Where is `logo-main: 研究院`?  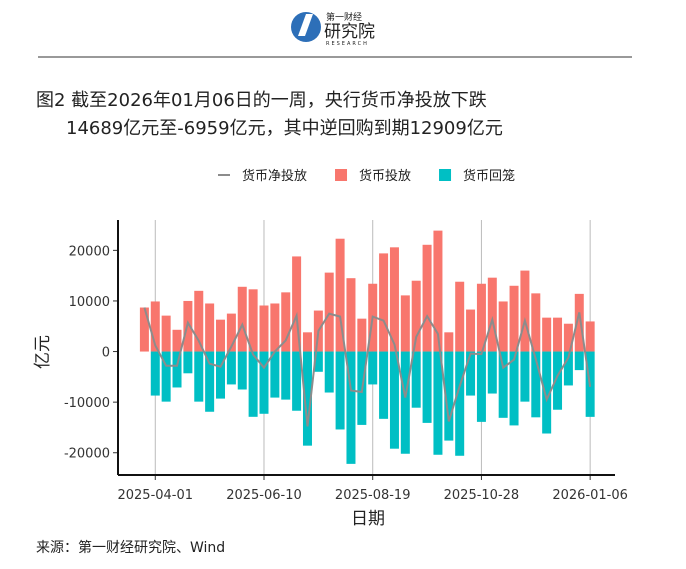 logo-main: 研究院 is located at coordinates (349, 32).